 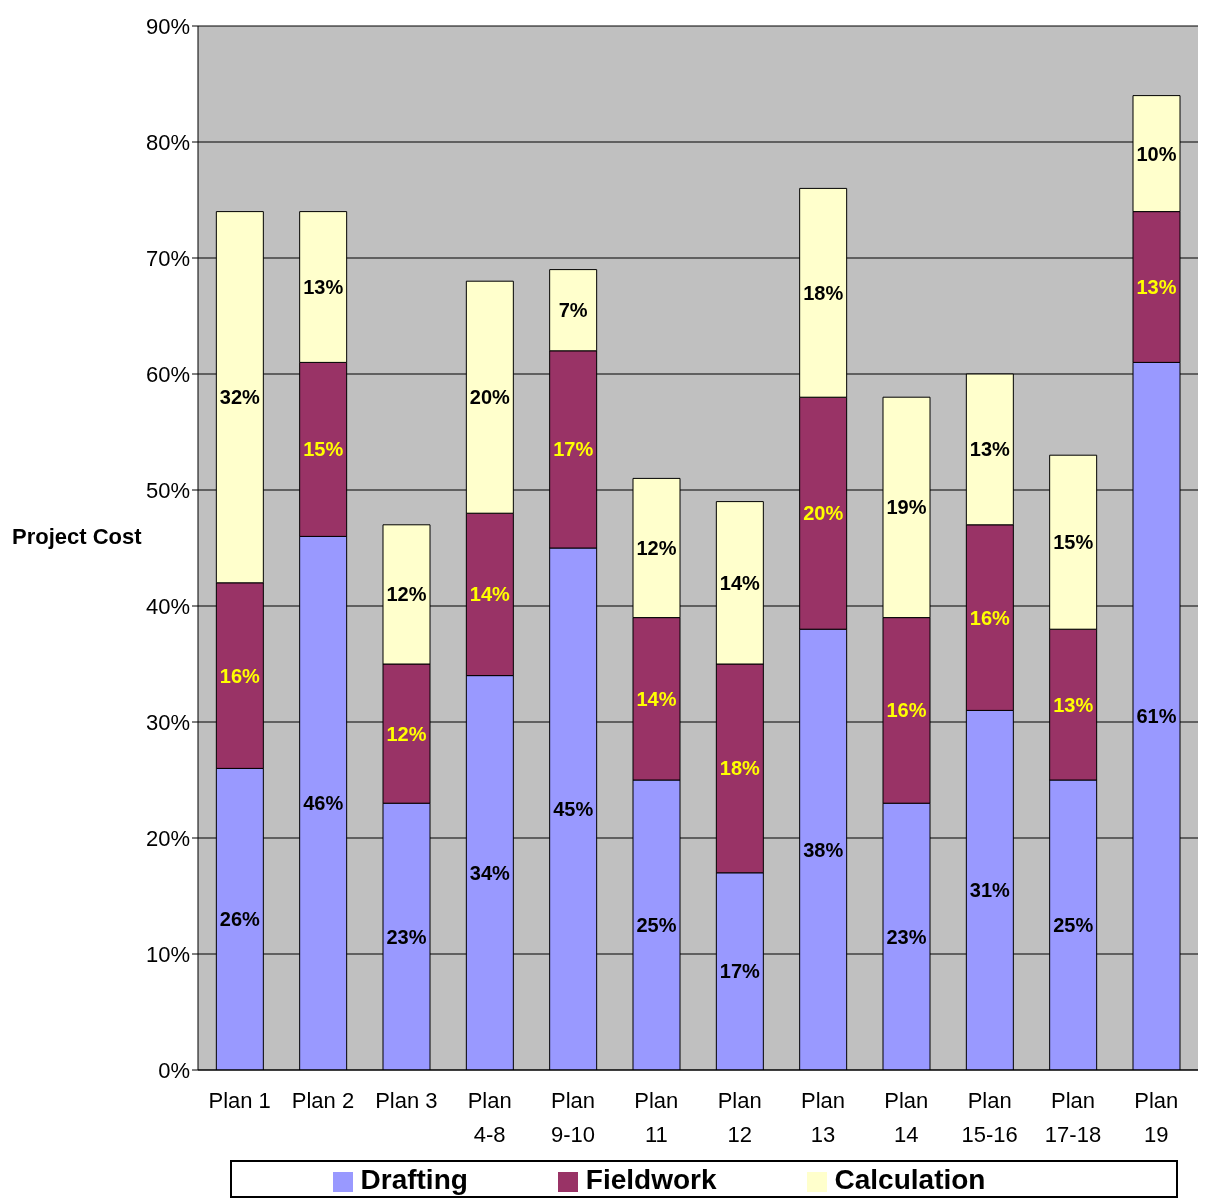 What do you see at coordinates (167, 490) in the screenshot?
I see `y-tick-label: 50%` at bounding box center [167, 490].